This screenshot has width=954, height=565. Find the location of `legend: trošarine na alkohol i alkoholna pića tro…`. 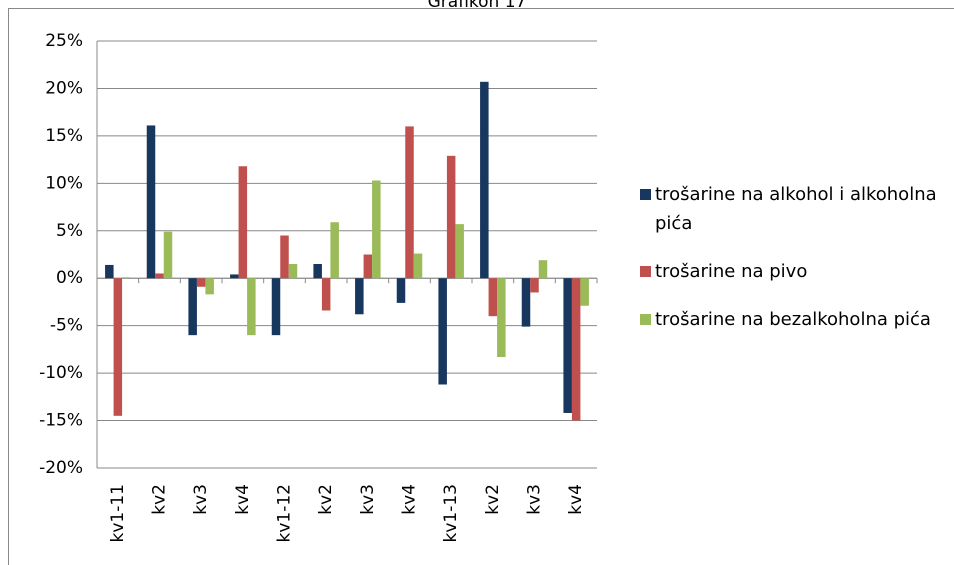

legend: trošarine na alkohol i alkoholna pića tro… is located at coordinates (792, 266).